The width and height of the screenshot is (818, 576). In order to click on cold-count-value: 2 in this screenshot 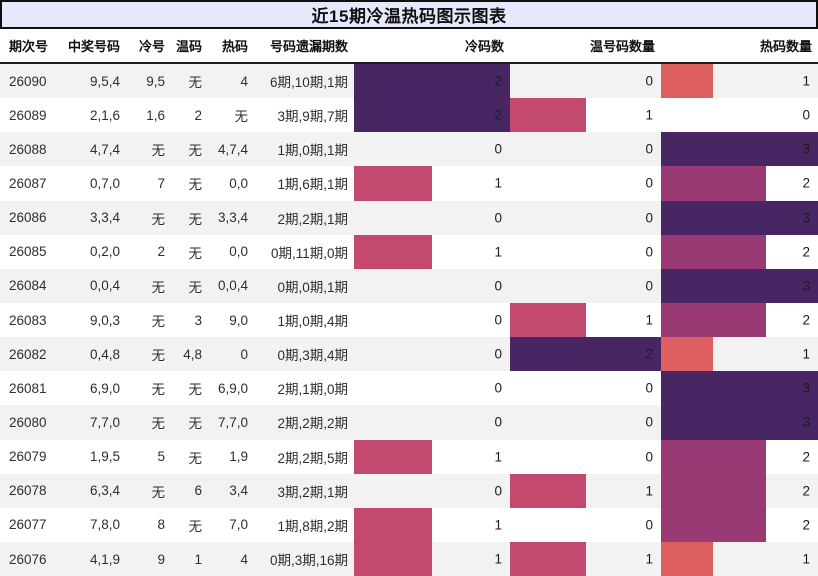, I will do `click(498, 115)`.